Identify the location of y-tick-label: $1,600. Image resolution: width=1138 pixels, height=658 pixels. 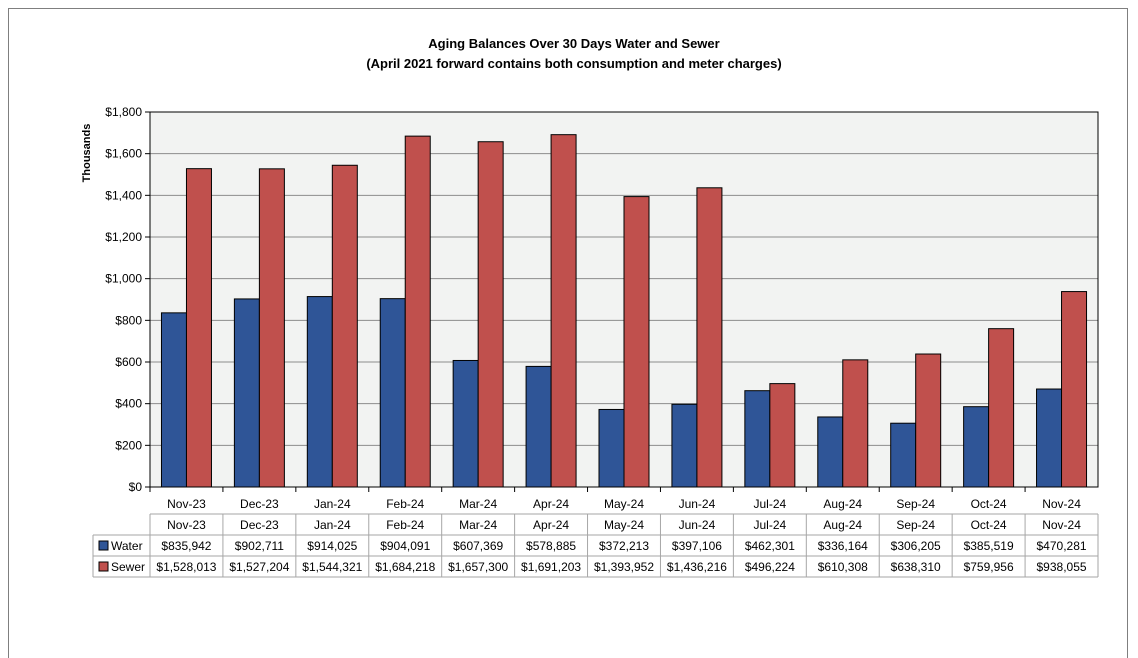
(123, 154).